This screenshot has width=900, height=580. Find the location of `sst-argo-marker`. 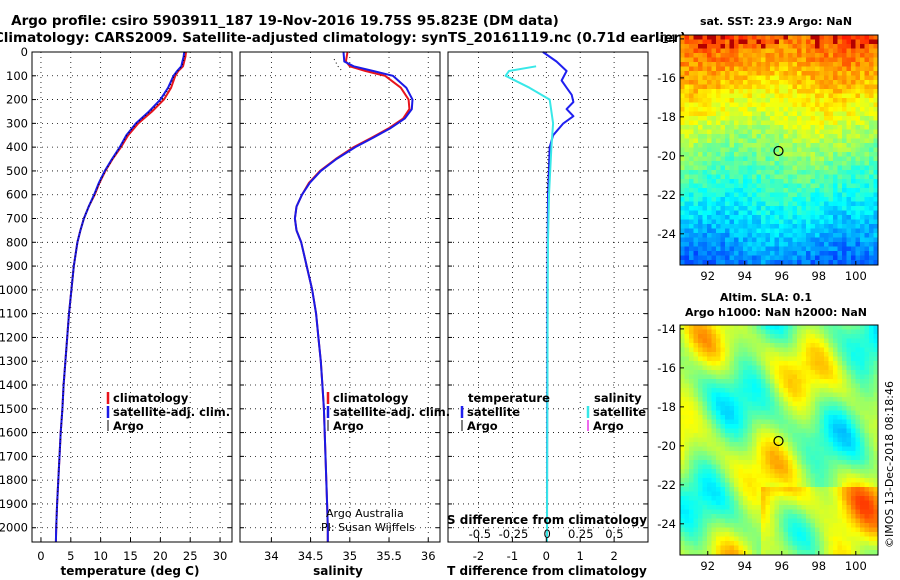

sst-argo-marker is located at coordinates (778, 151).